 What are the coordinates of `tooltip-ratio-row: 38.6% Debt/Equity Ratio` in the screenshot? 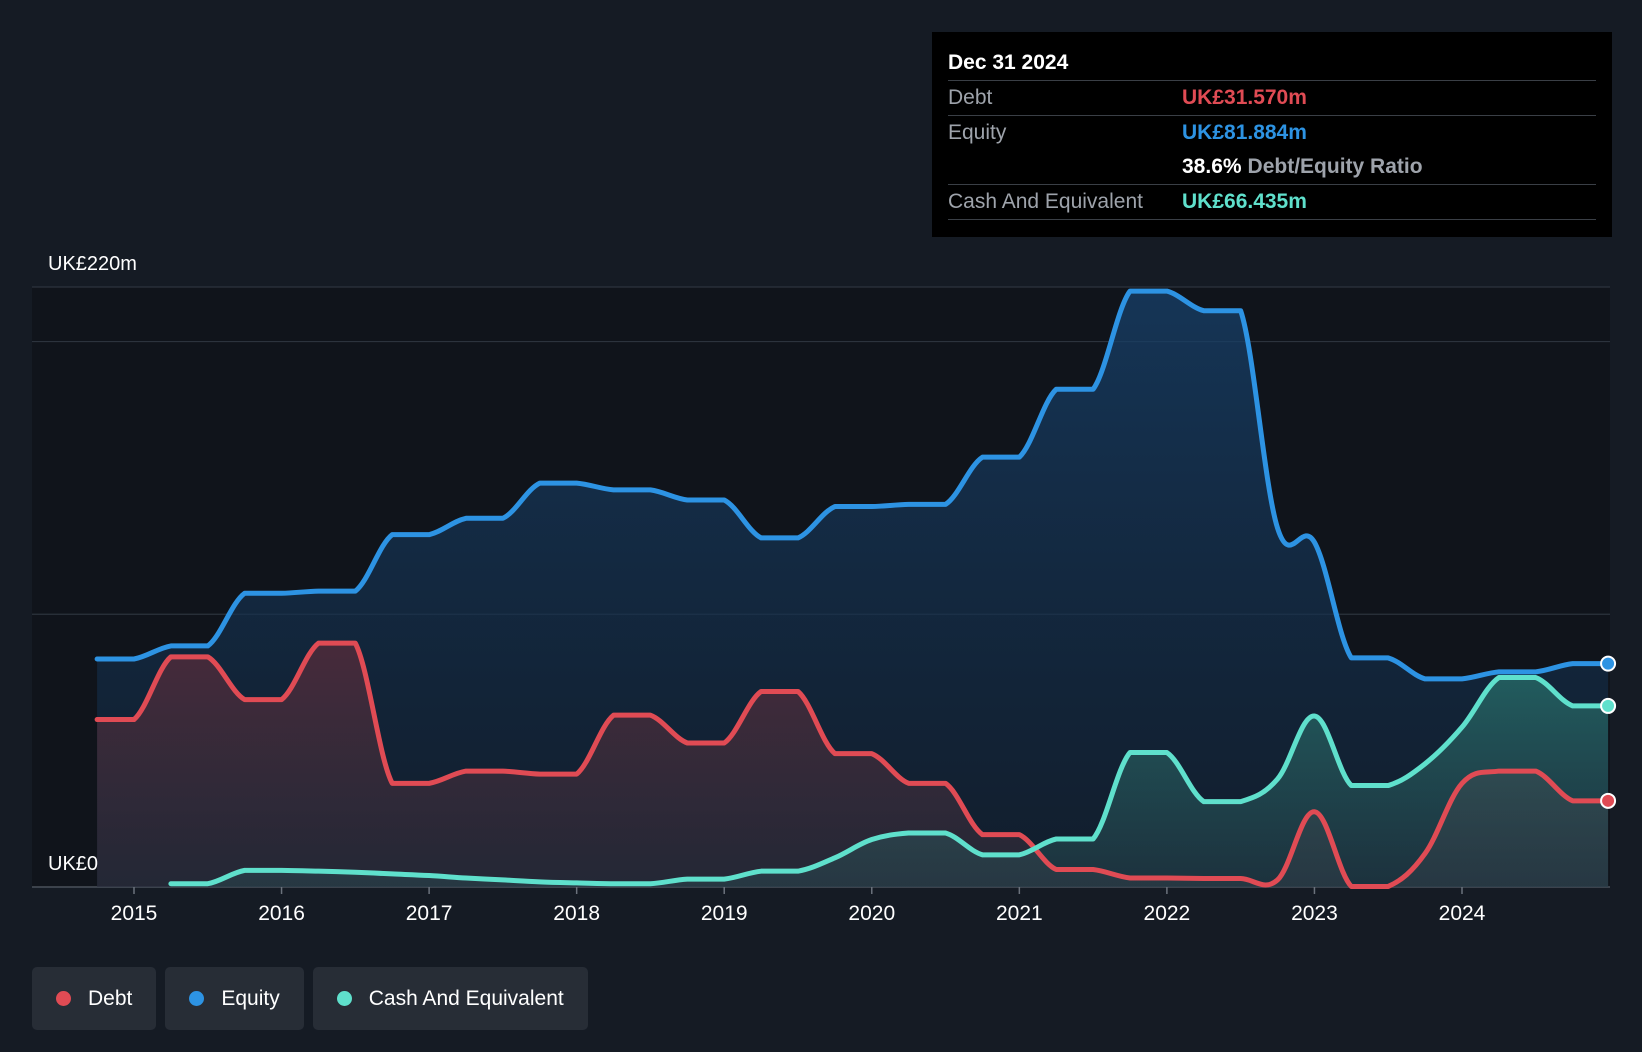 It's located at (1272, 167).